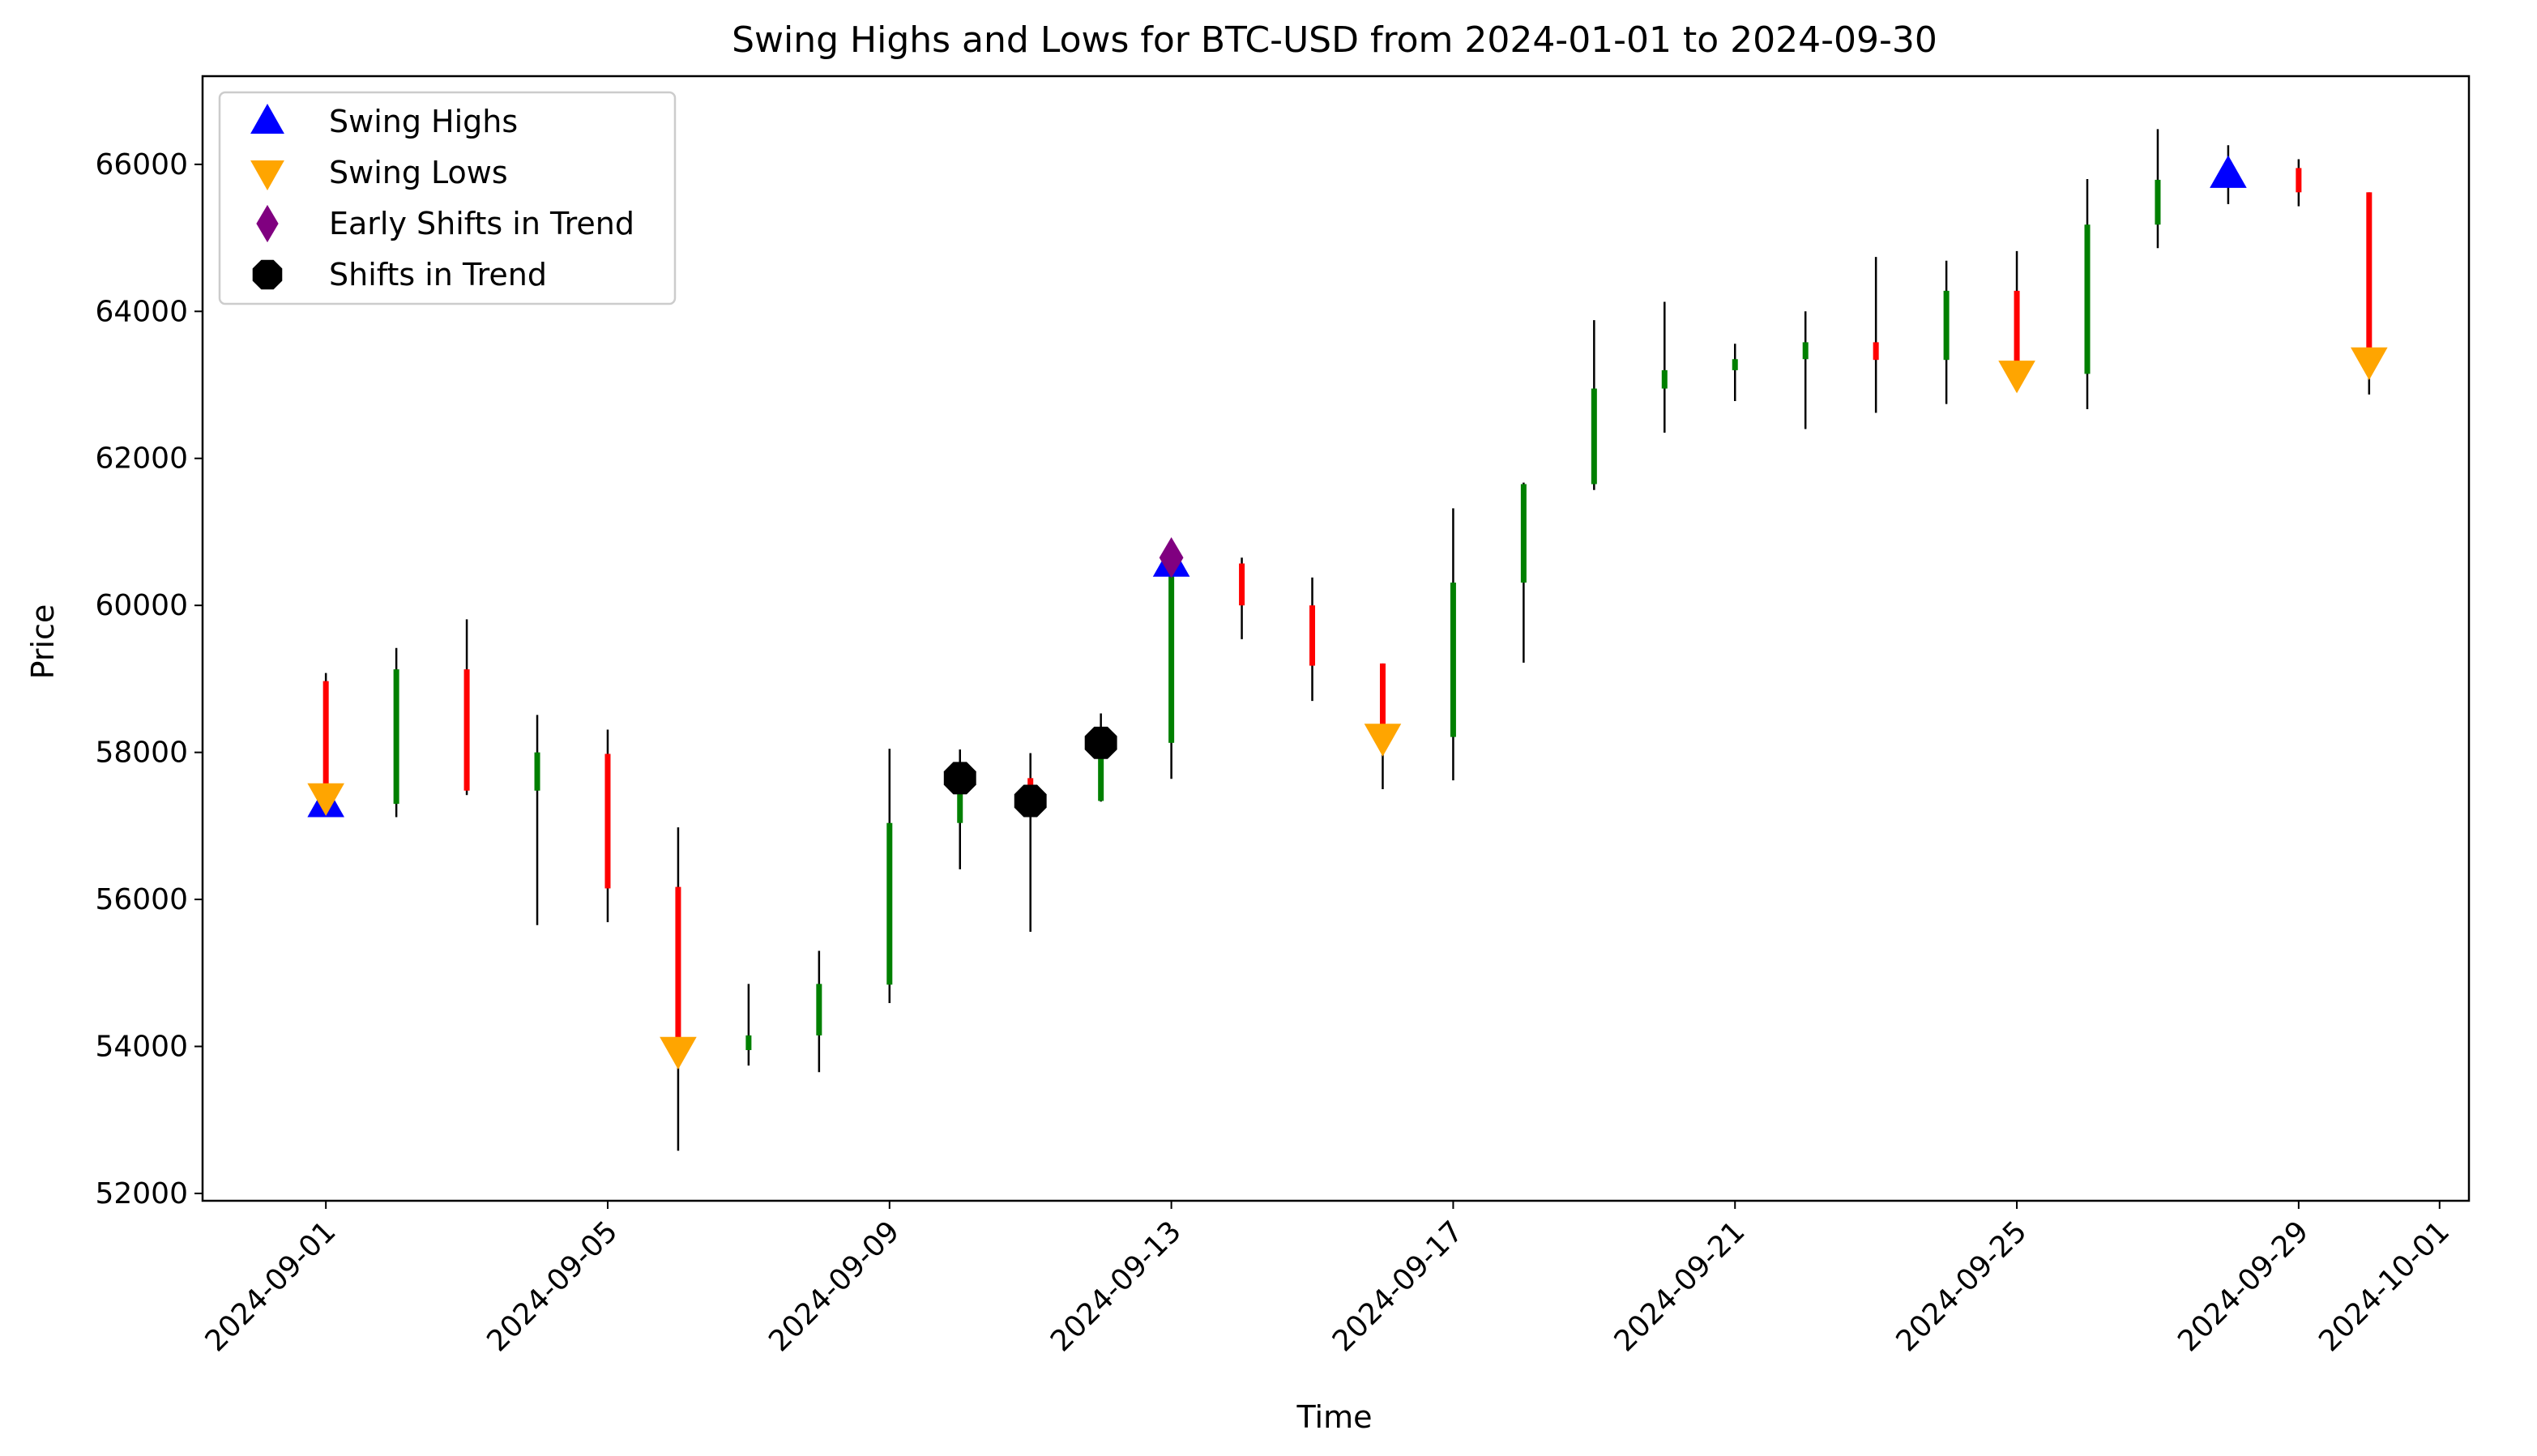  Describe the element at coordinates (141, 459) in the screenshot. I see `y-tick-label: 62000` at that location.